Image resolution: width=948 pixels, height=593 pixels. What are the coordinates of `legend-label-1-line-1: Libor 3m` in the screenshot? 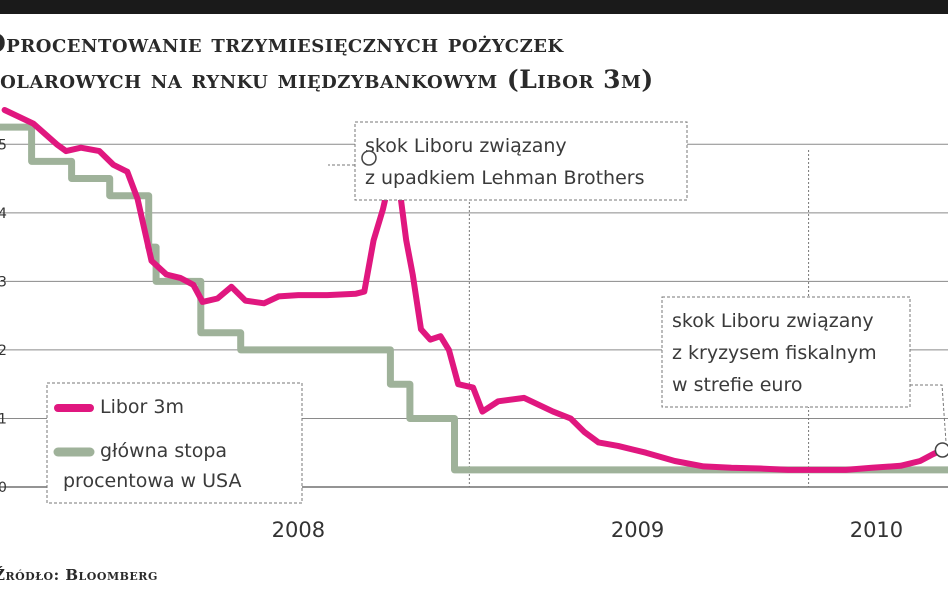 It's located at (142, 407).